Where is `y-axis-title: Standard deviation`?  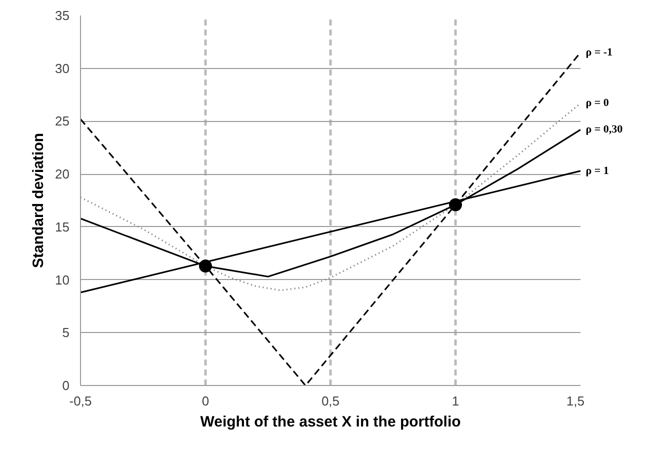
y-axis-title: Standard deviation is located at coordinates (39, 200).